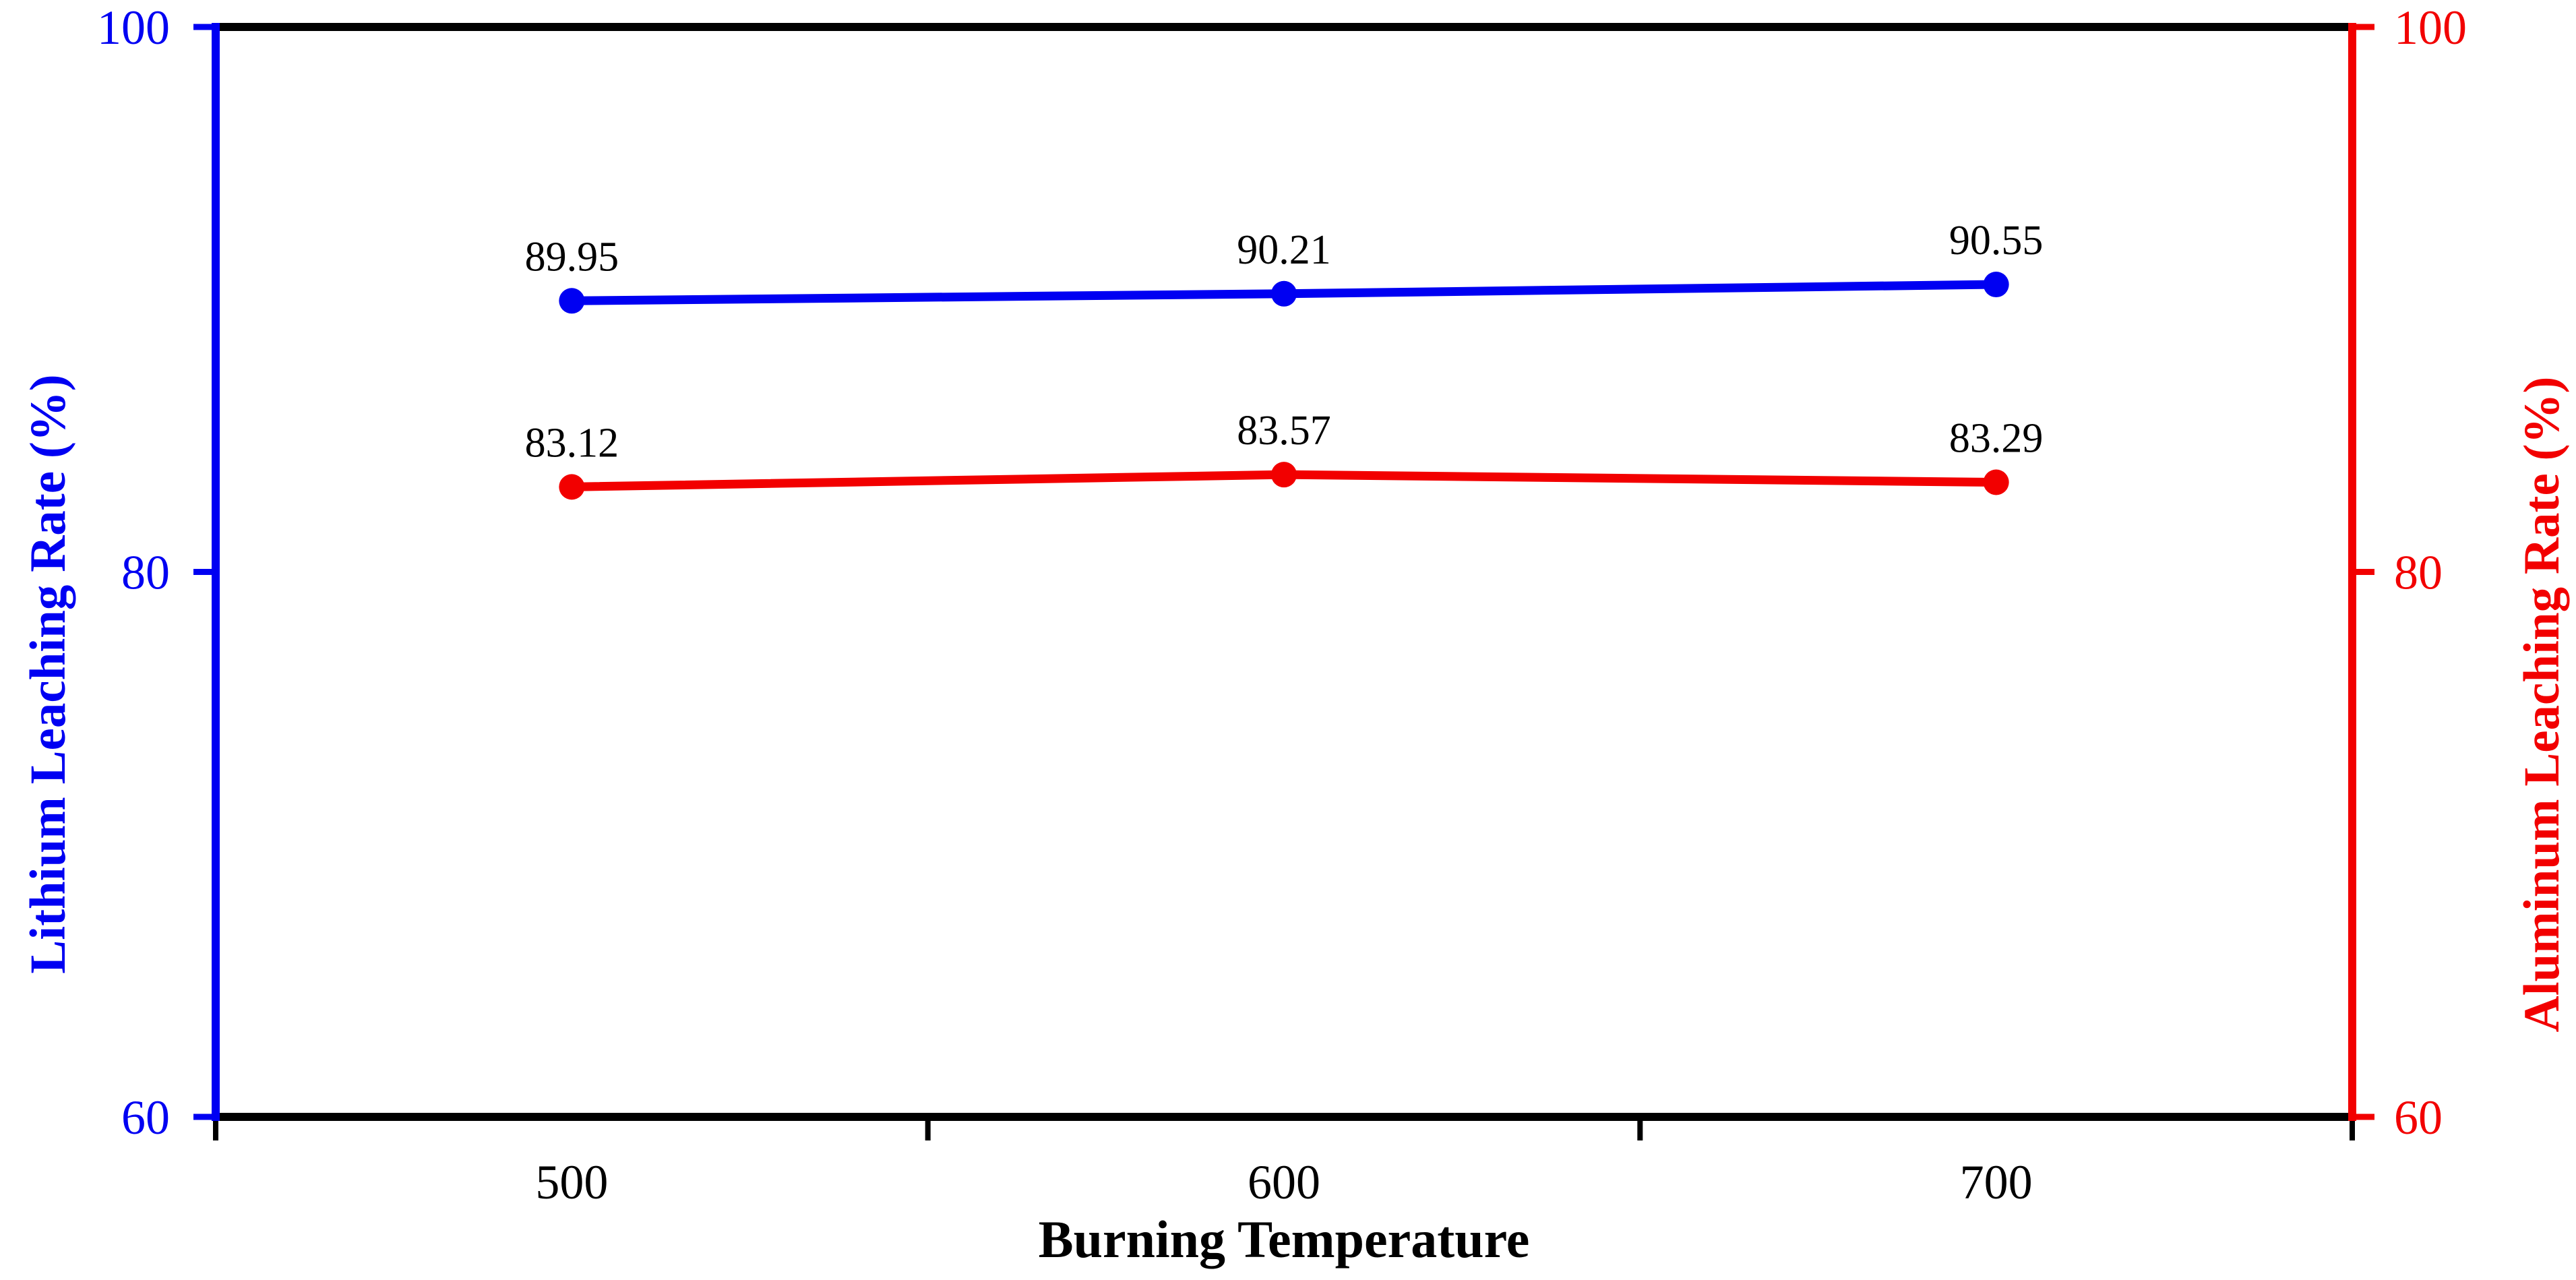 The width and height of the screenshot is (2576, 1280). What do you see at coordinates (1284, 1182) in the screenshot?
I see `x-axis-tick-label: 600` at bounding box center [1284, 1182].